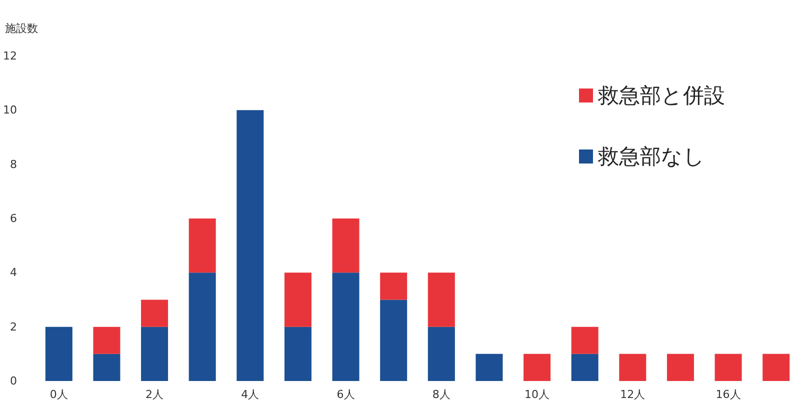 This screenshot has height=417, width=800. Describe the element at coordinates (651, 156) in the screenshot. I see `legend-label: 救急部なし` at that location.